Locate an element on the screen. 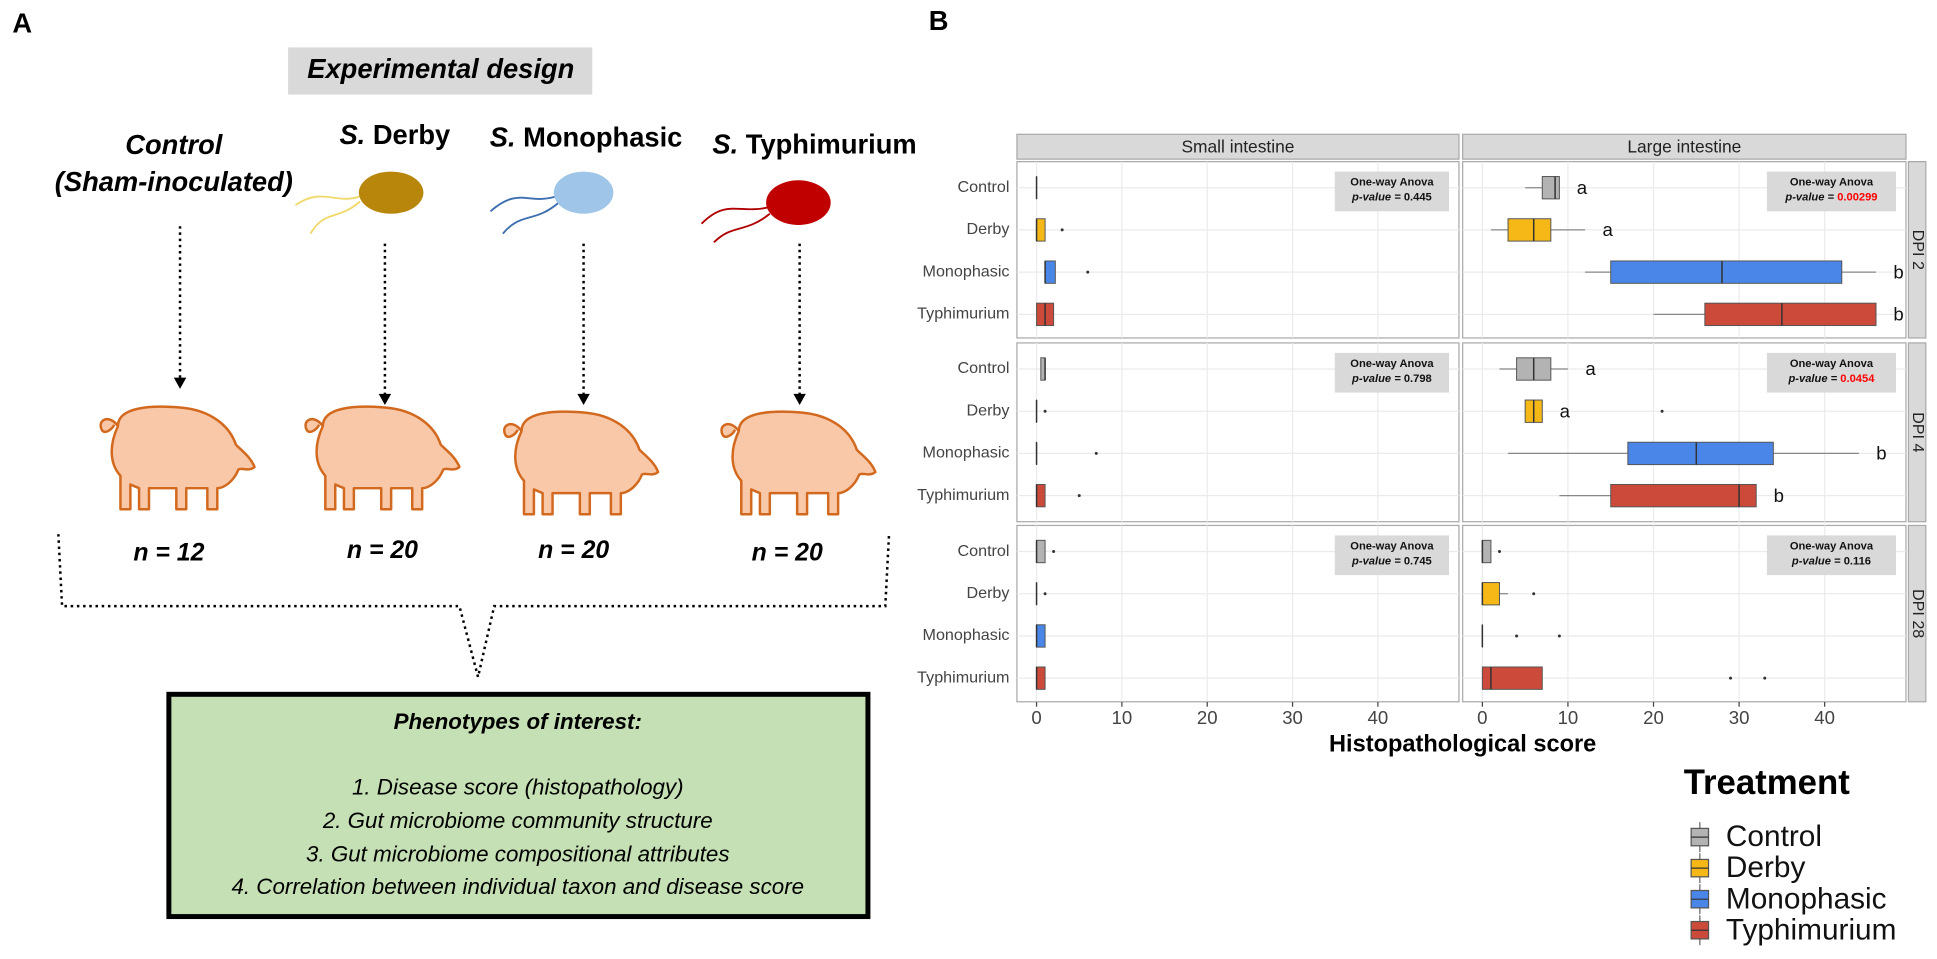 The height and width of the screenshot is (959, 1937). column-label: Large intestine is located at coordinates (1684, 147).